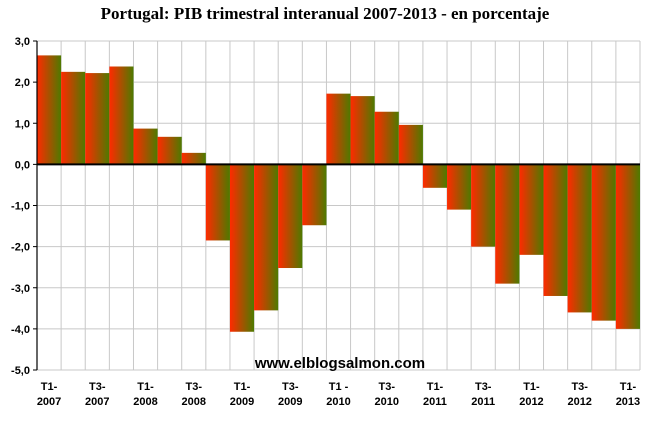  What do you see at coordinates (507, 224) in the screenshot?
I see `bar-T4-2011` at bounding box center [507, 224].